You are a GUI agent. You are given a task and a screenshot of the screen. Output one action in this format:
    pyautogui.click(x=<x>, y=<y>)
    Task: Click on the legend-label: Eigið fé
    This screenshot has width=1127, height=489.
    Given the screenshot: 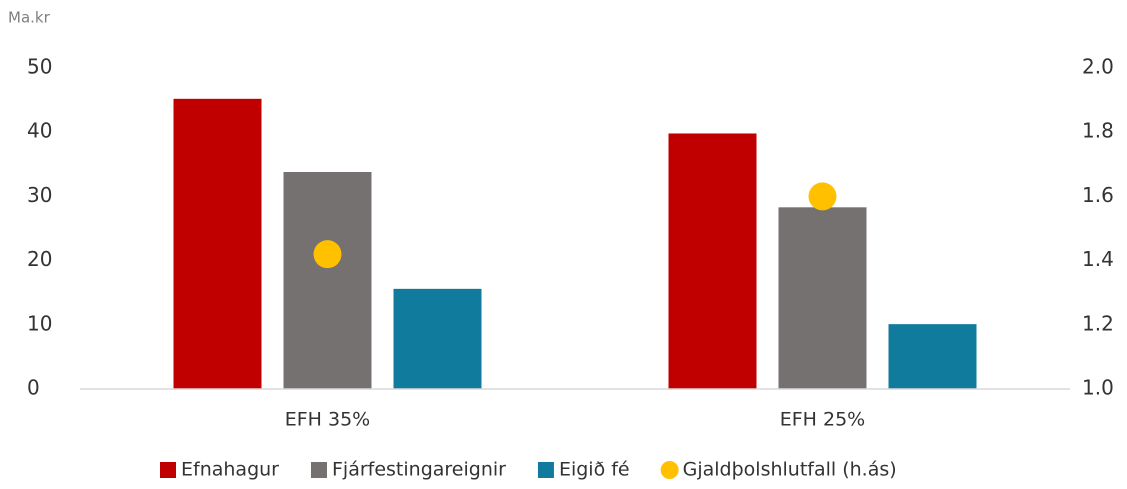 What is the action you would take?
    pyautogui.click(x=594, y=470)
    